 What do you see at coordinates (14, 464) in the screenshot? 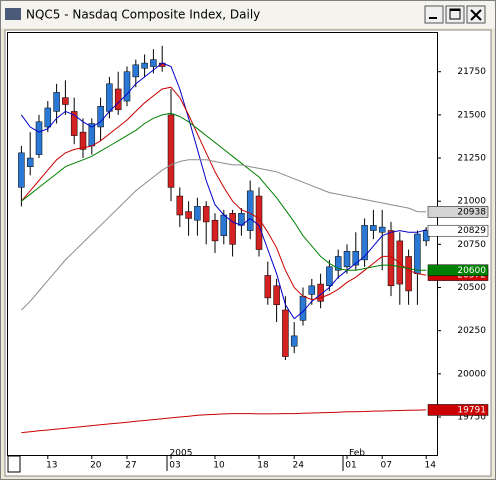
I see `corner-box` at bounding box center [14, 464].